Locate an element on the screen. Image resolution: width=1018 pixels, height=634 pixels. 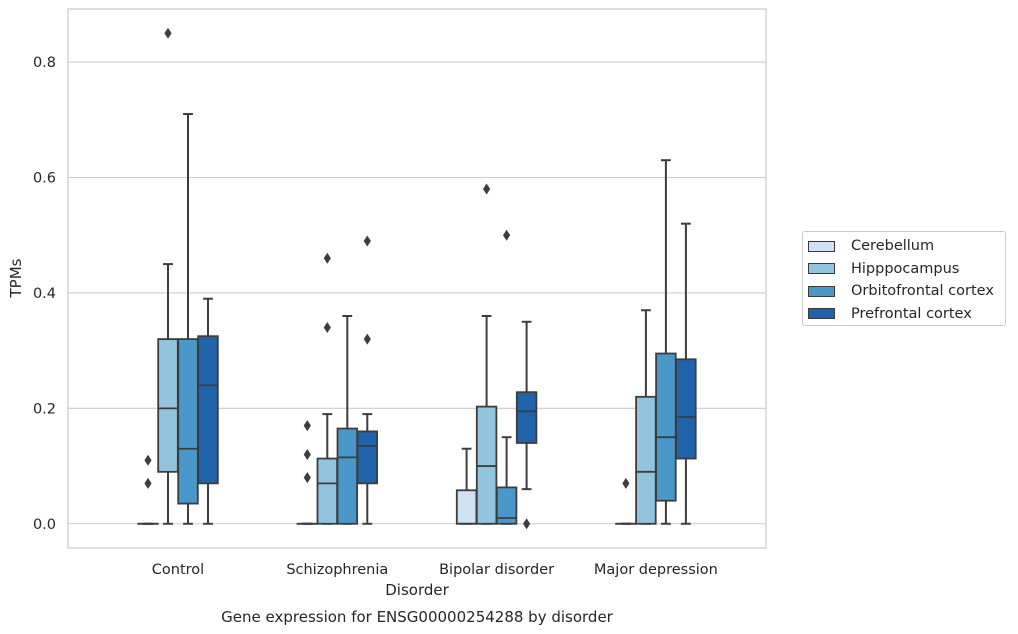
y-tick-label: 0.4 is located at coordinates (44, 294).